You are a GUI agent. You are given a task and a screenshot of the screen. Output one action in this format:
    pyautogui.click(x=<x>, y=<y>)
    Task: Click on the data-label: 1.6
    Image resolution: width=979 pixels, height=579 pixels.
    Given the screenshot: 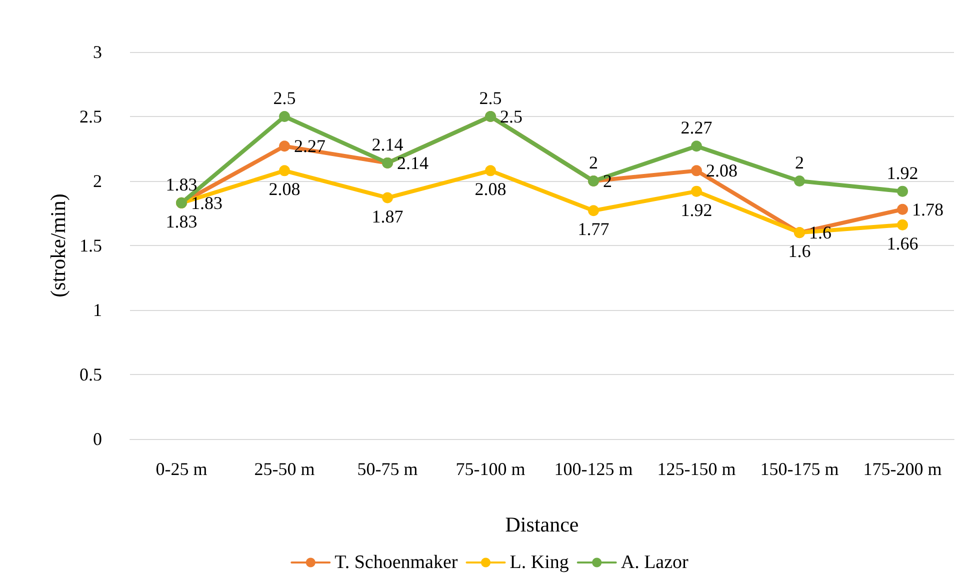 What is the action you would take?
    pyautogui.click(x=799, y=251)
    